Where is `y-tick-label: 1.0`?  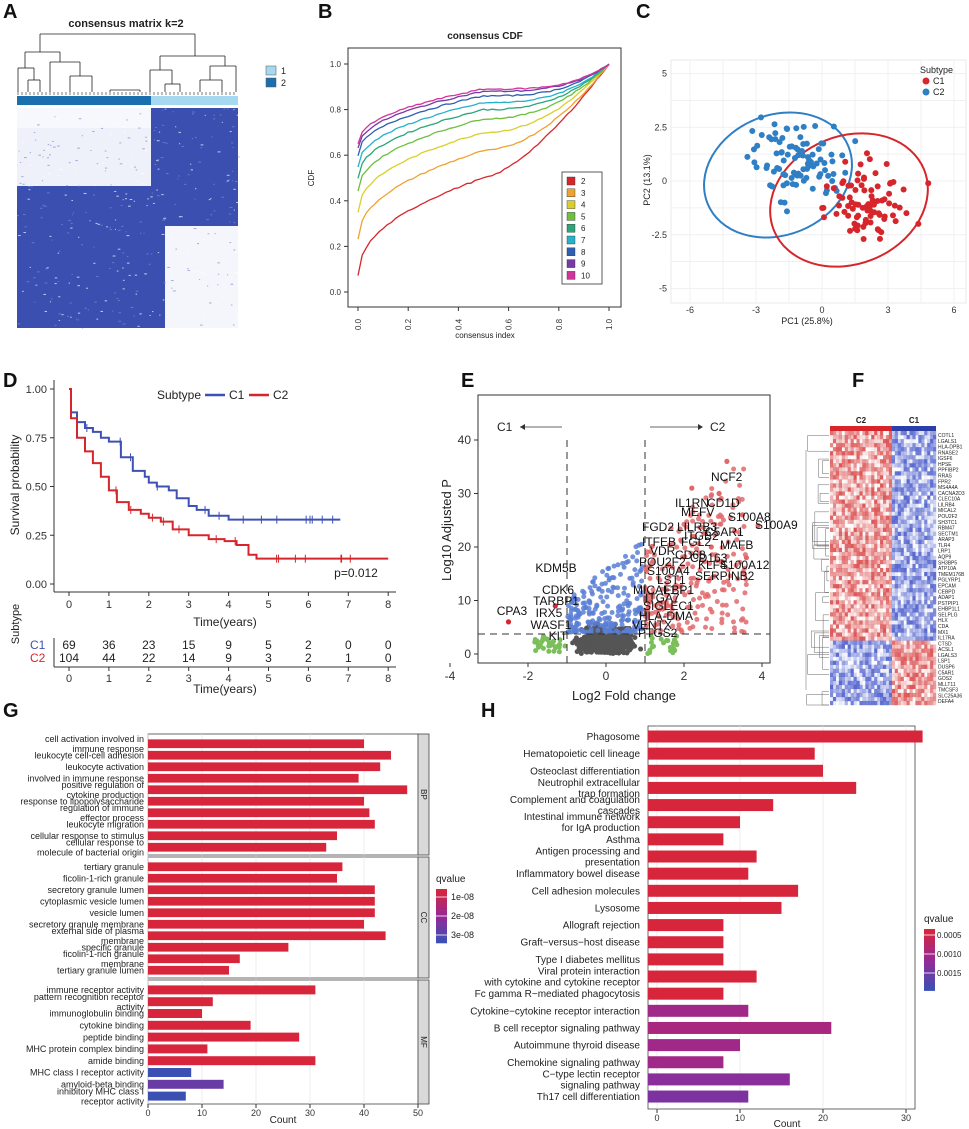 y-tick-label: 1.0 is located at coordinates (336, 64).